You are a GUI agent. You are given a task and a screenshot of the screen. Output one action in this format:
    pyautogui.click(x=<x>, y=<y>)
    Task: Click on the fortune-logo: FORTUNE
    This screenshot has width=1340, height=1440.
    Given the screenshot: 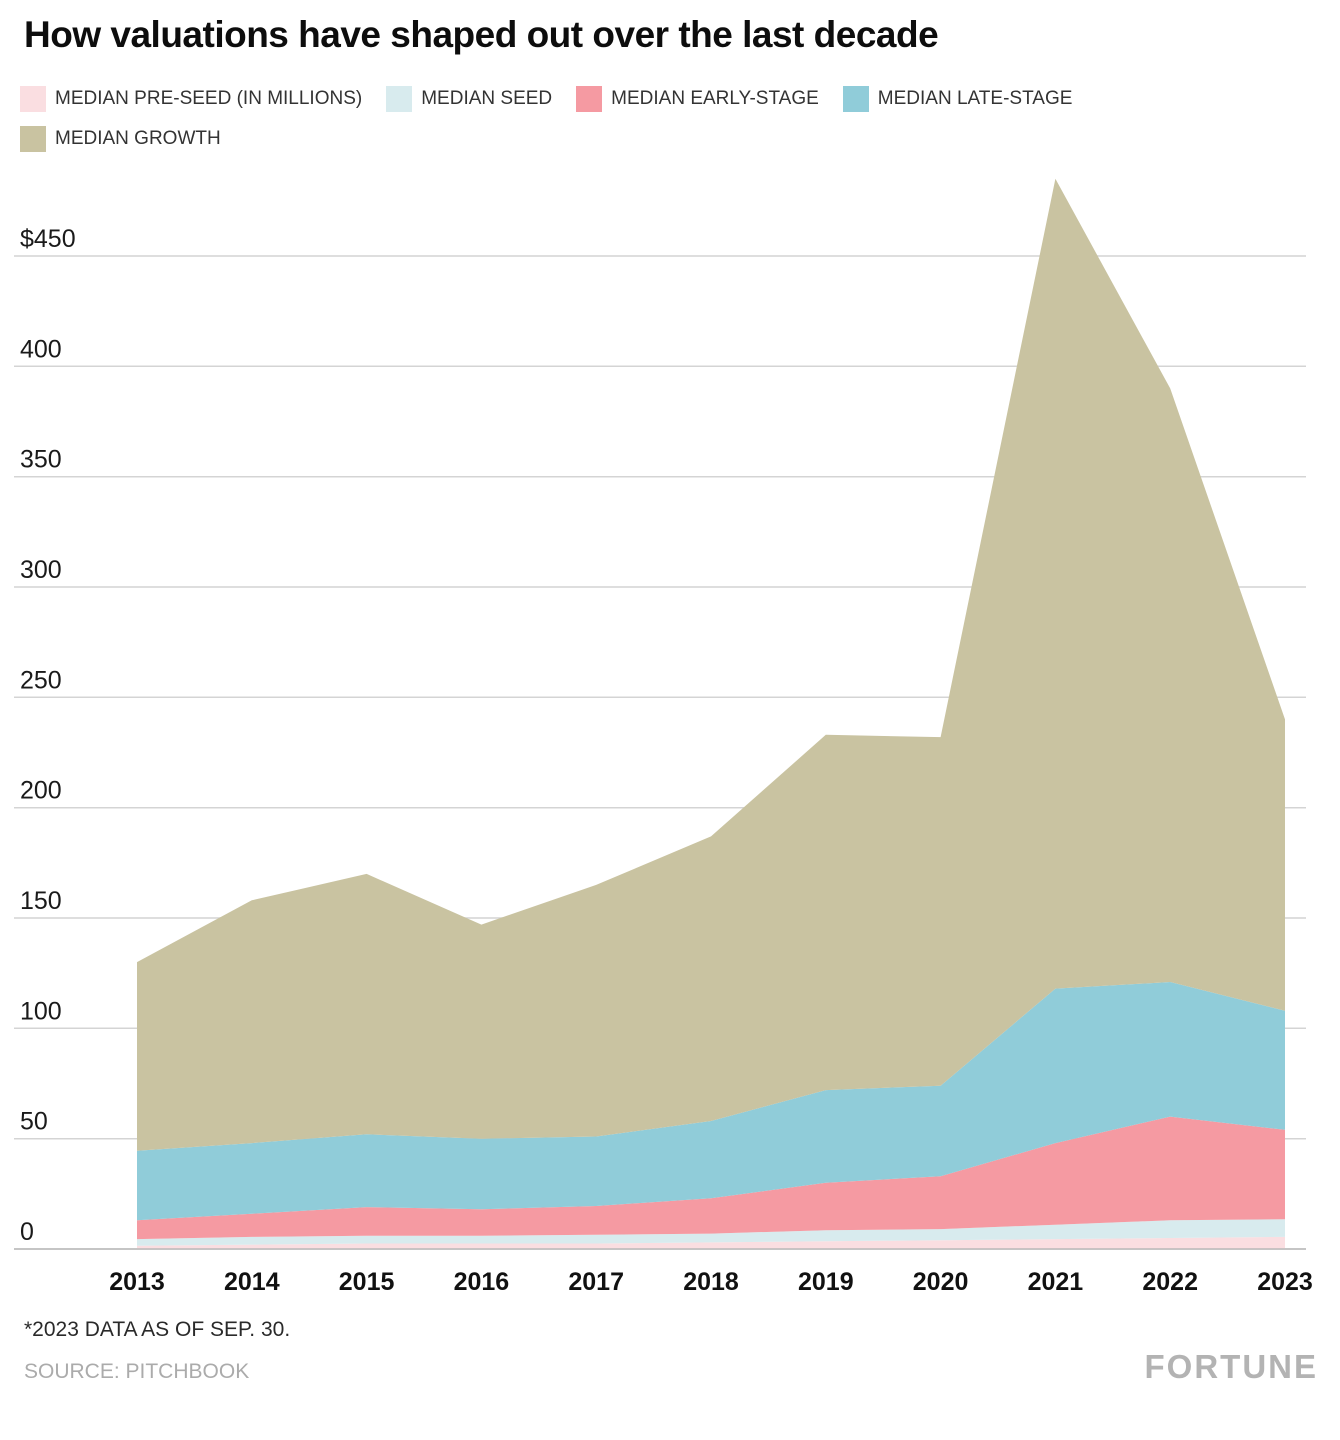 What is the action you would take?
    pyautogui.click(x=1231, y=1366)
    